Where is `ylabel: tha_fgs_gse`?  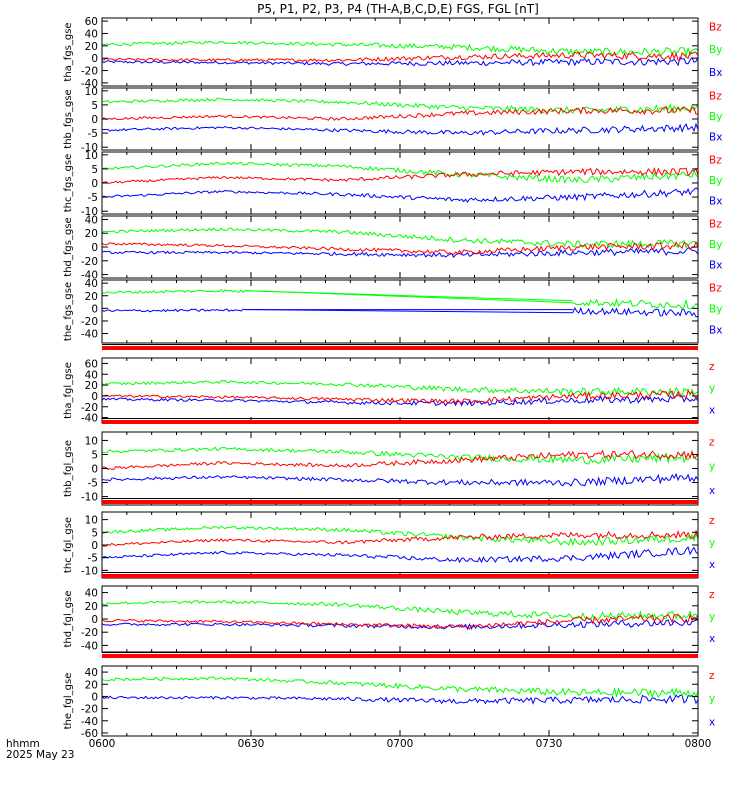
ylabel: tha_fgs_gse is located at coordinates (68, 51).